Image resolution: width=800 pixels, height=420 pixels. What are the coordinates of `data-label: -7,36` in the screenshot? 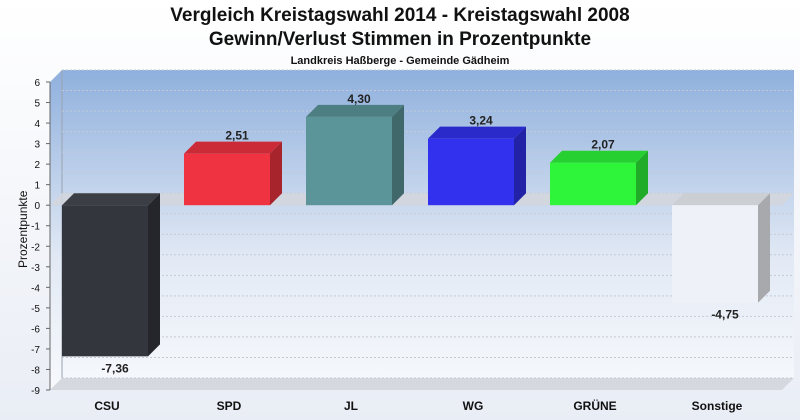 It's located at (115, 368).